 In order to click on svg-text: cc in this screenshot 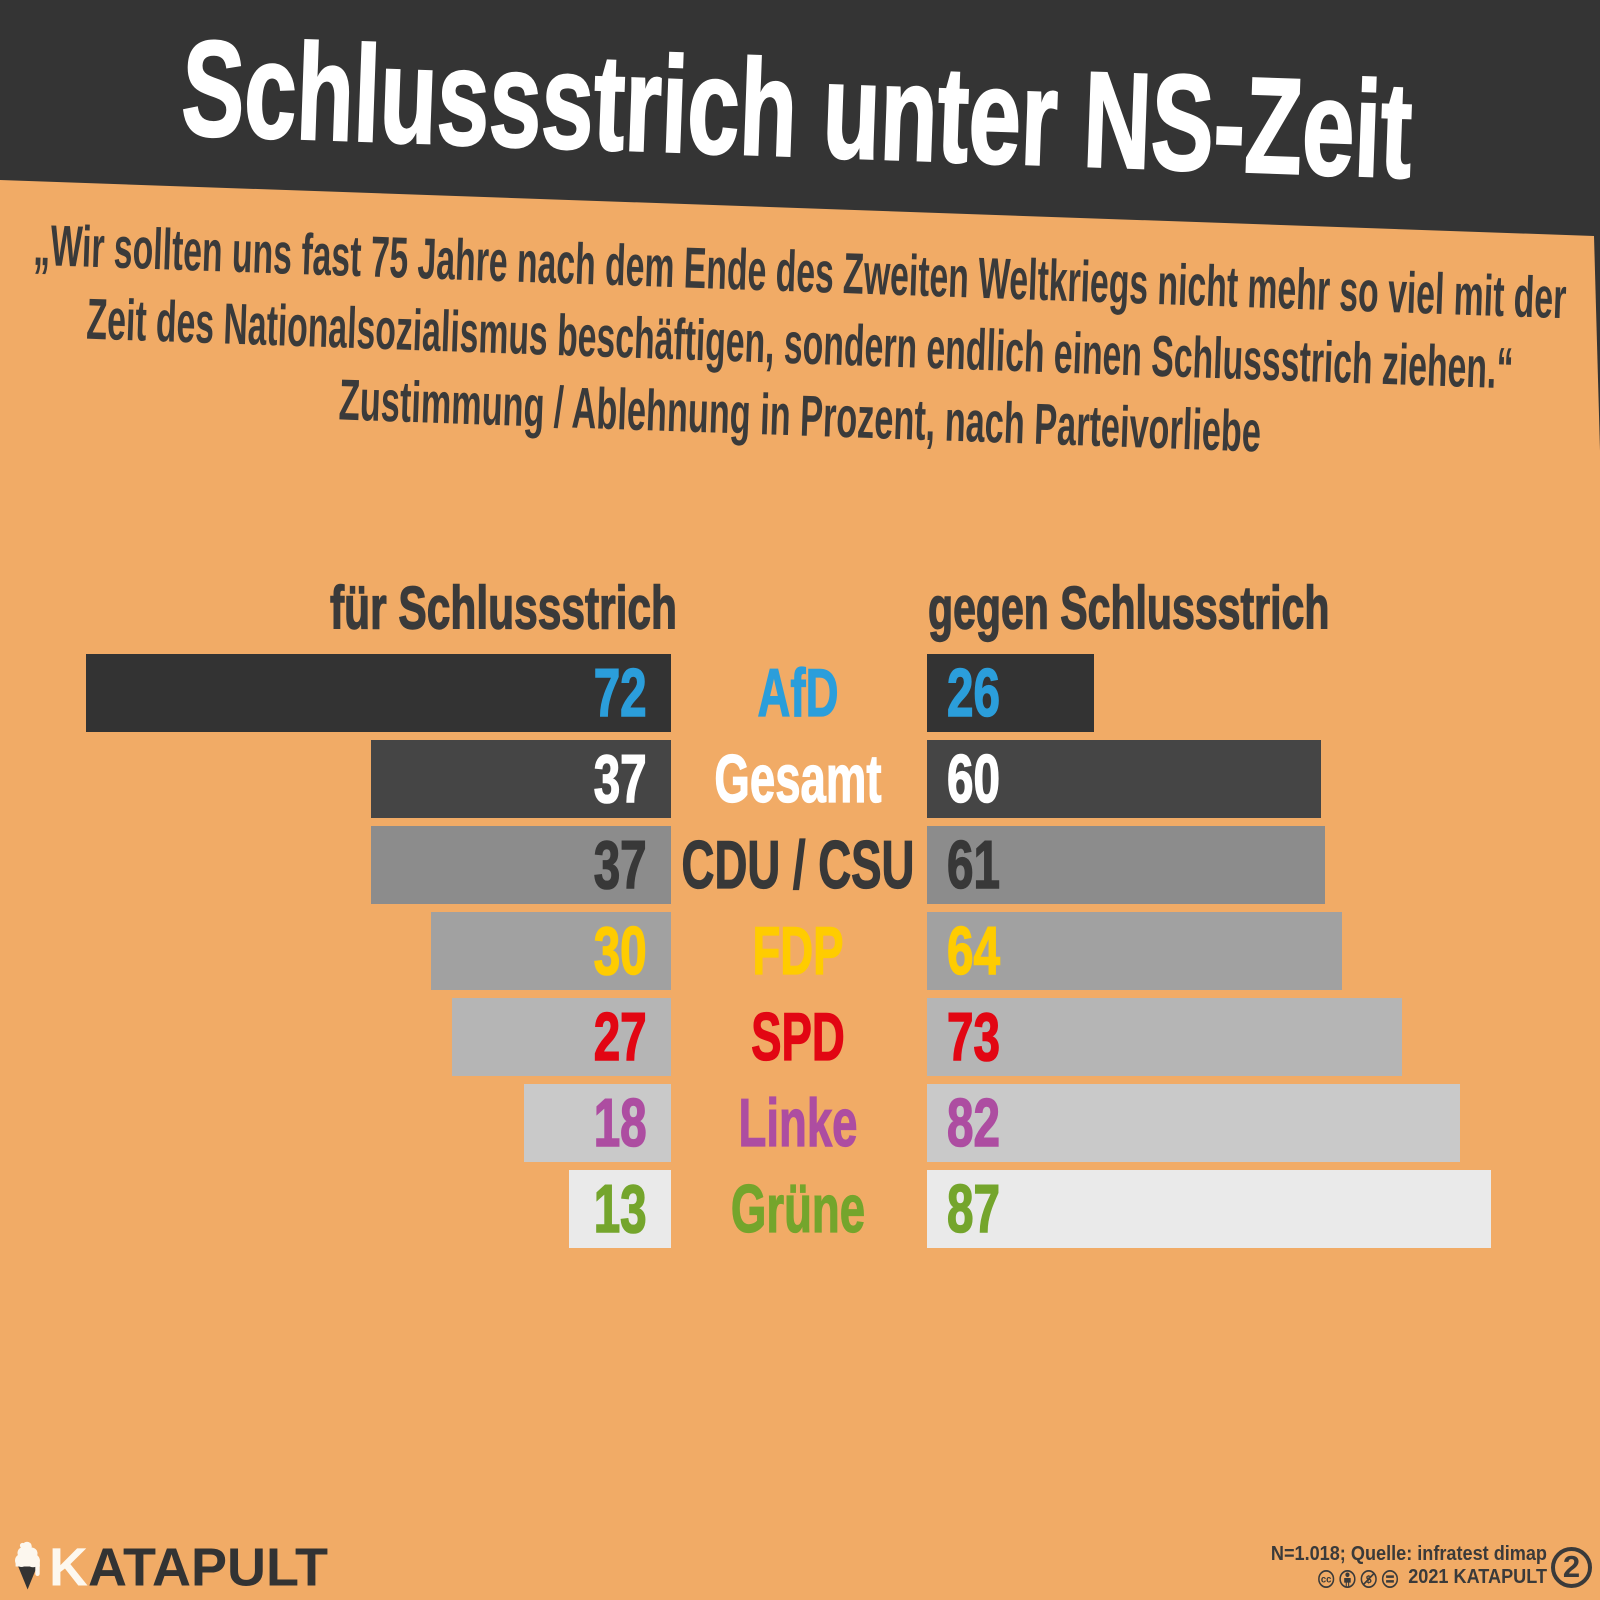, I will do `click(1325, 1580)`.